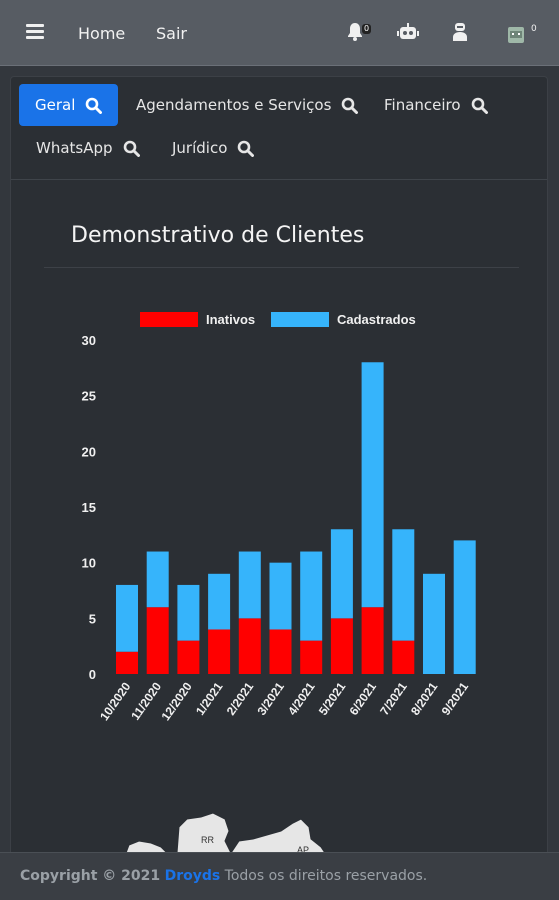 This screenshot has height=900, width=559. Describe the element at coordinates (74, 148) in the screenshot. I see `tab-label: WhatsApp` at that location.